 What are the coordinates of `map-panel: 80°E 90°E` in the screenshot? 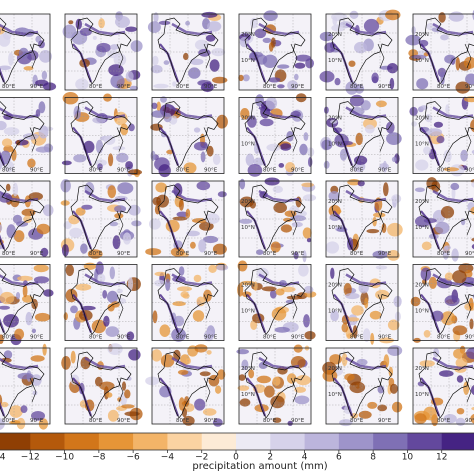 It's located at (102, 384).